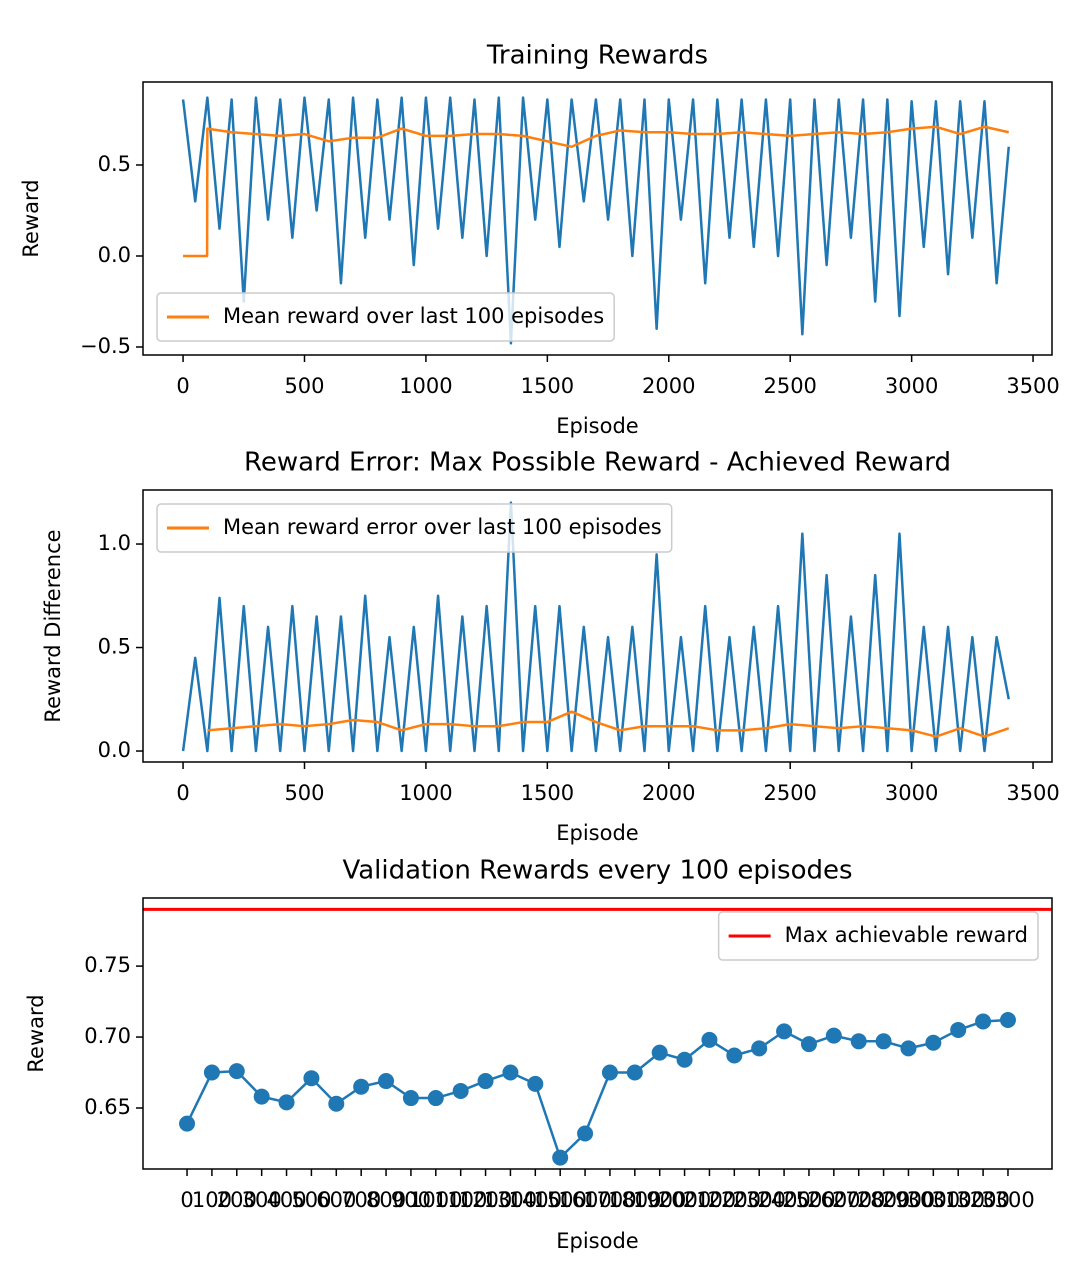 This screenshot has width=1084, height=1284. I want to click on y-axis-label: Reward Difference, so click(53, 625).